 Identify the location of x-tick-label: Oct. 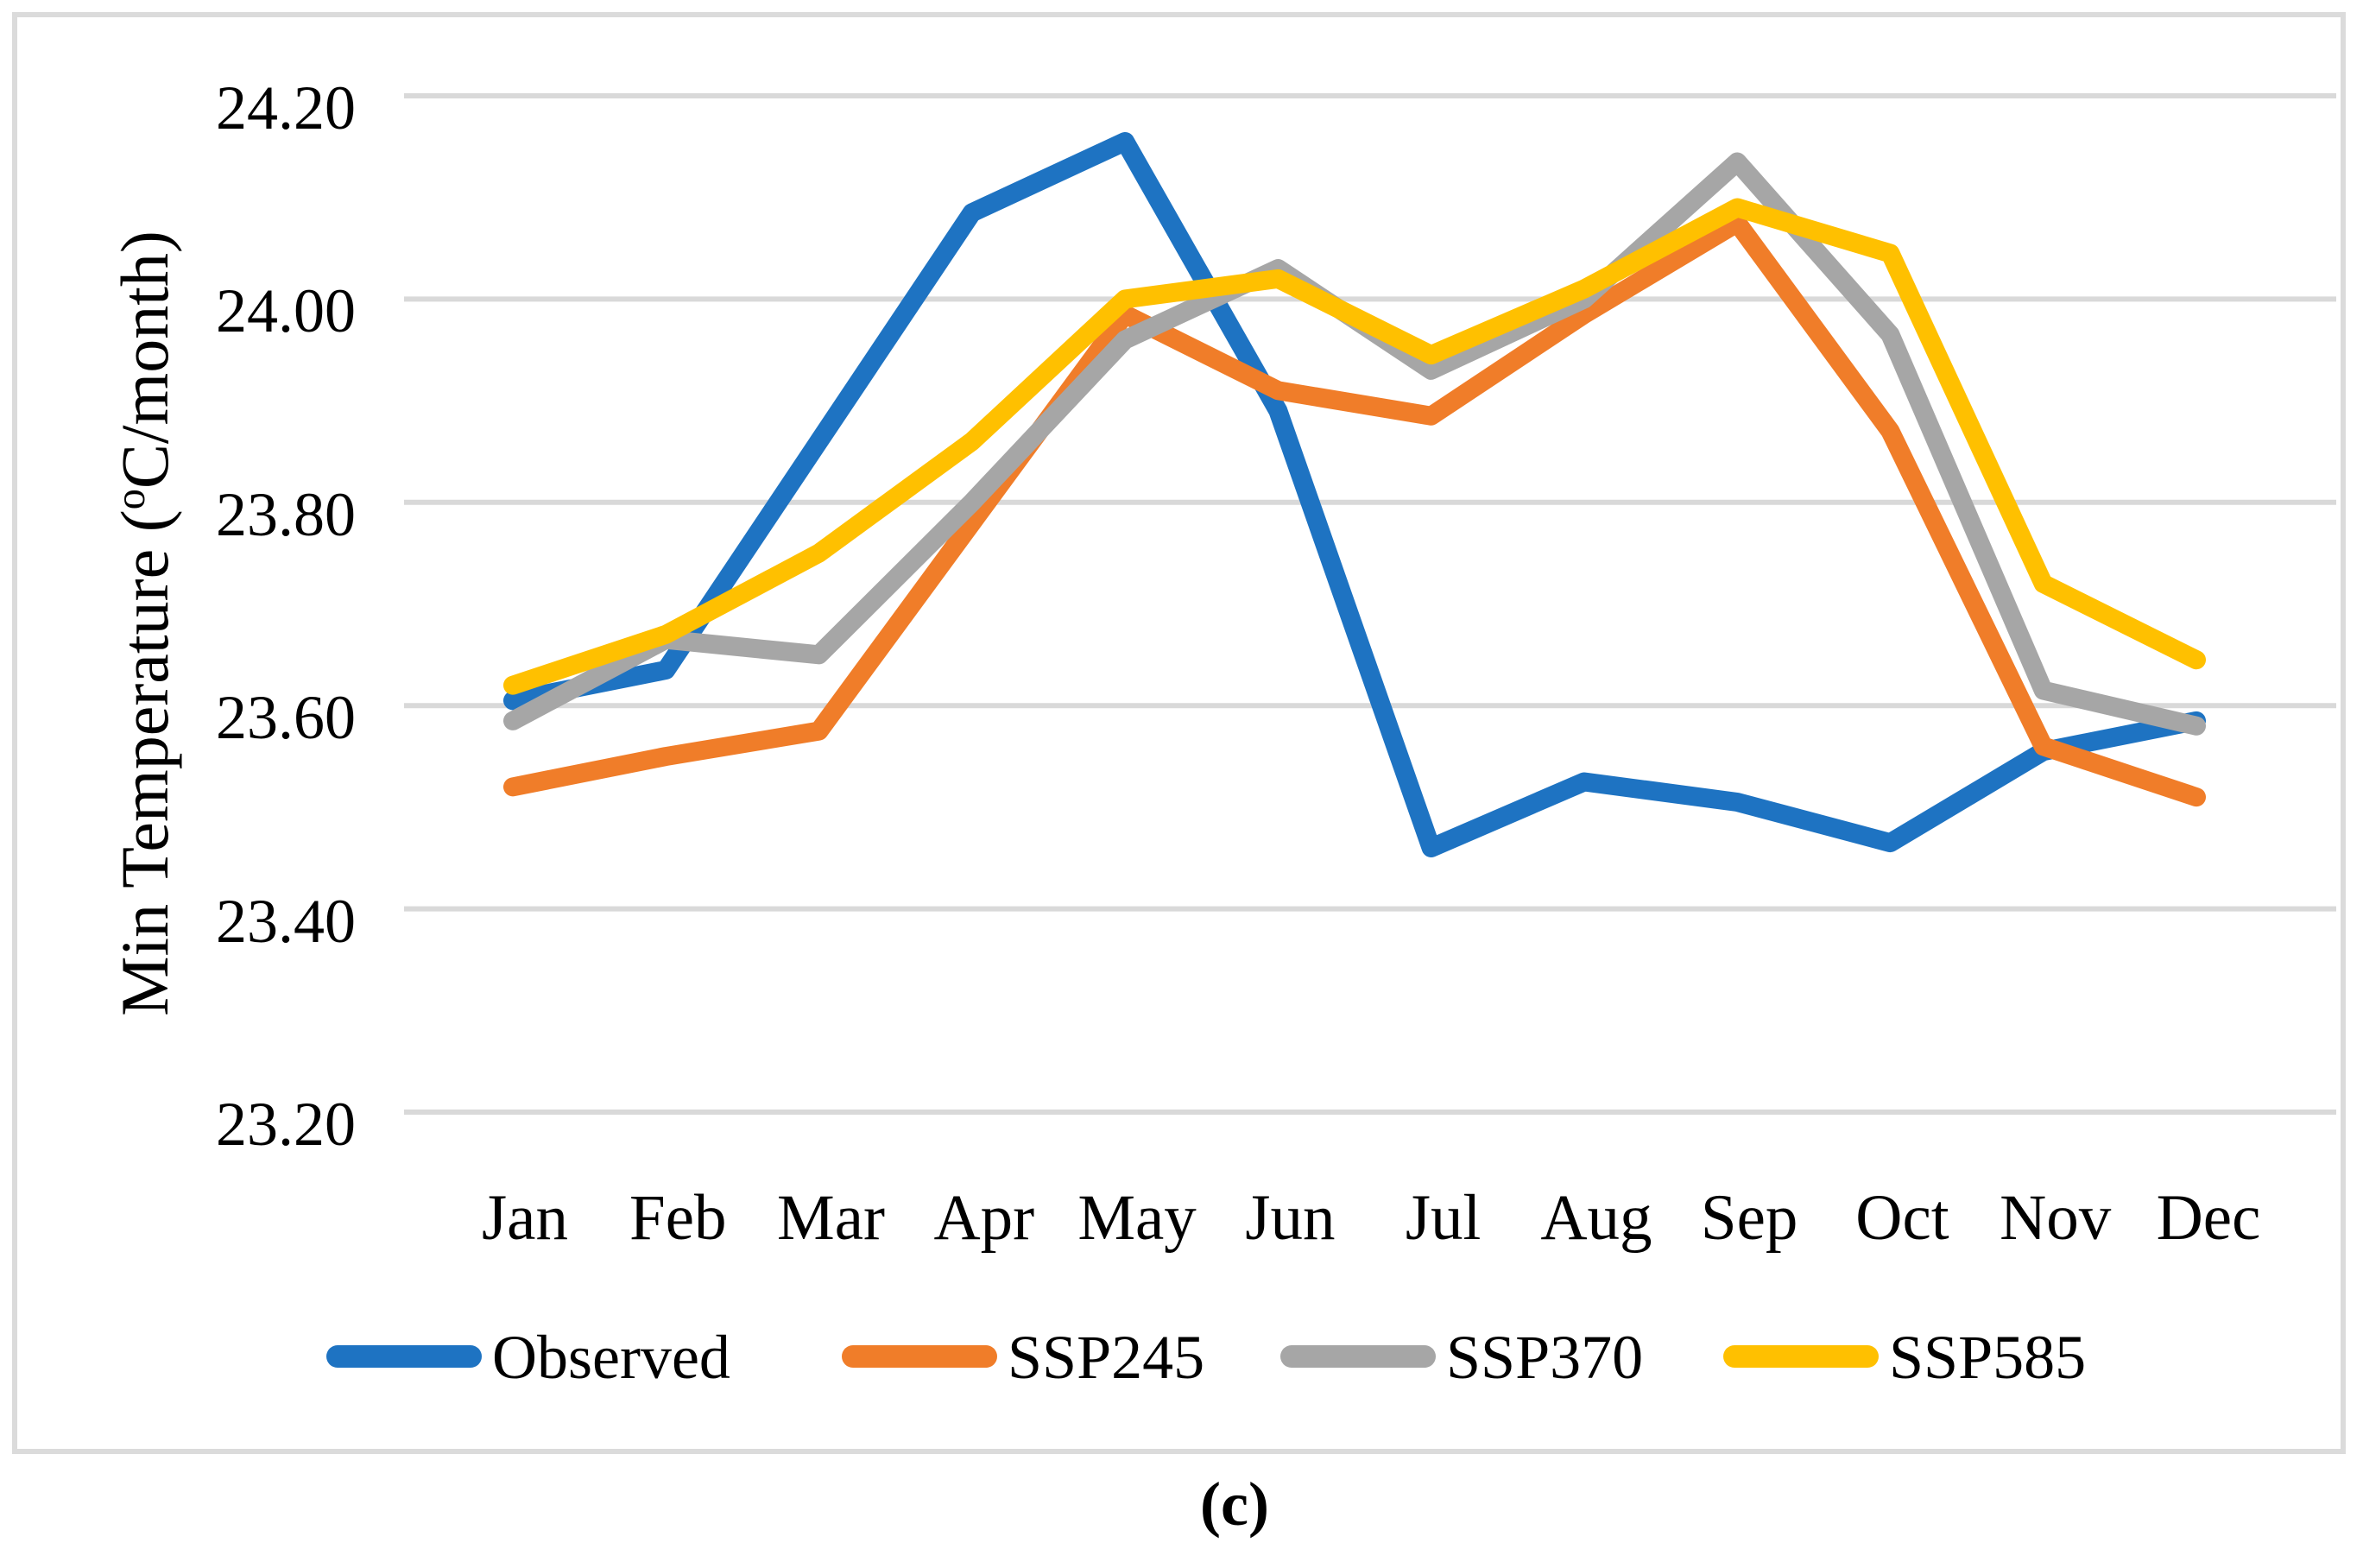
(1902, 1218).